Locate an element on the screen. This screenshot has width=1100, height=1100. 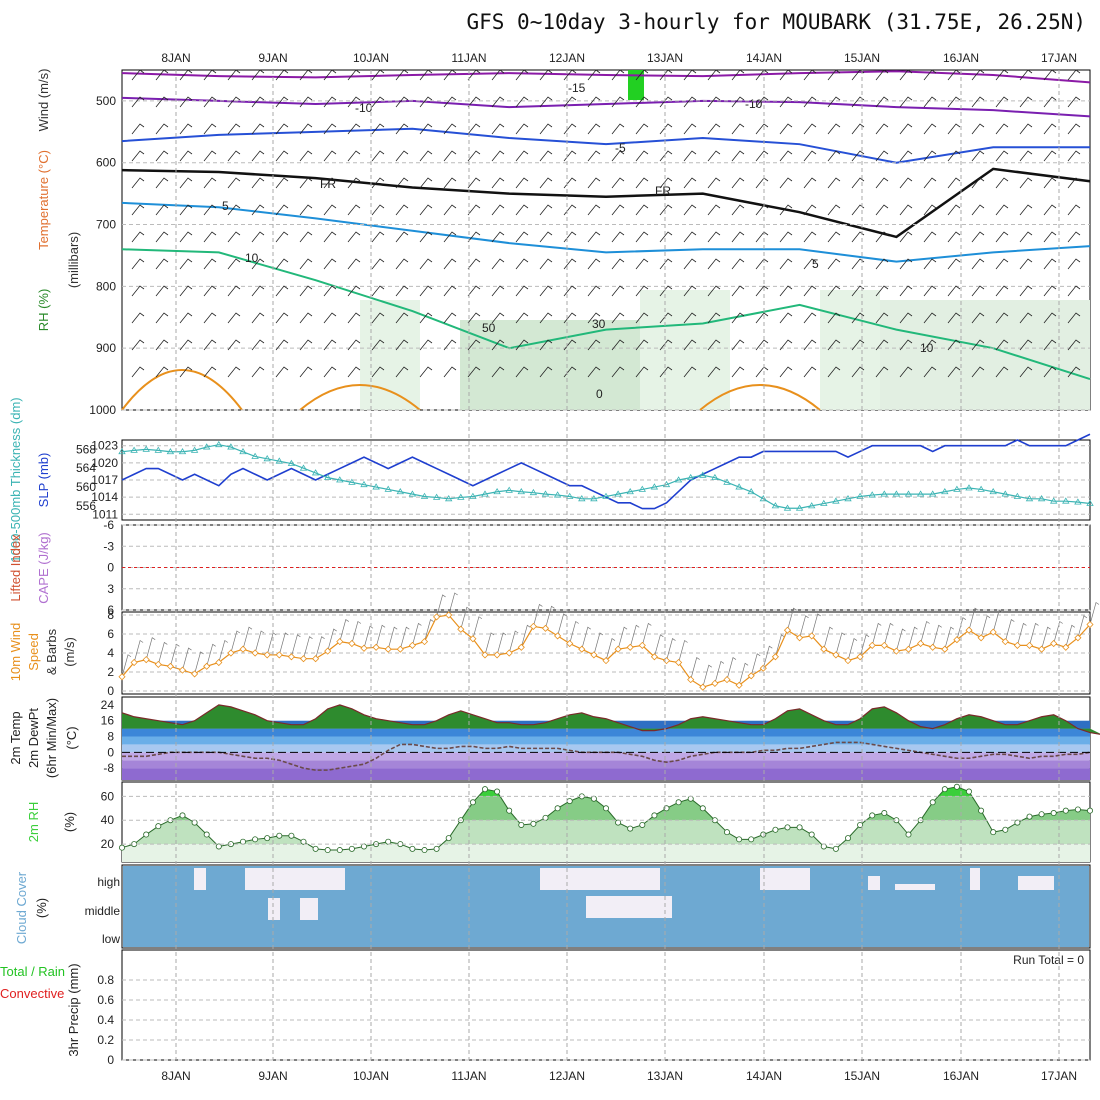
contour-label: -10 is located at coordinates (754, 104).